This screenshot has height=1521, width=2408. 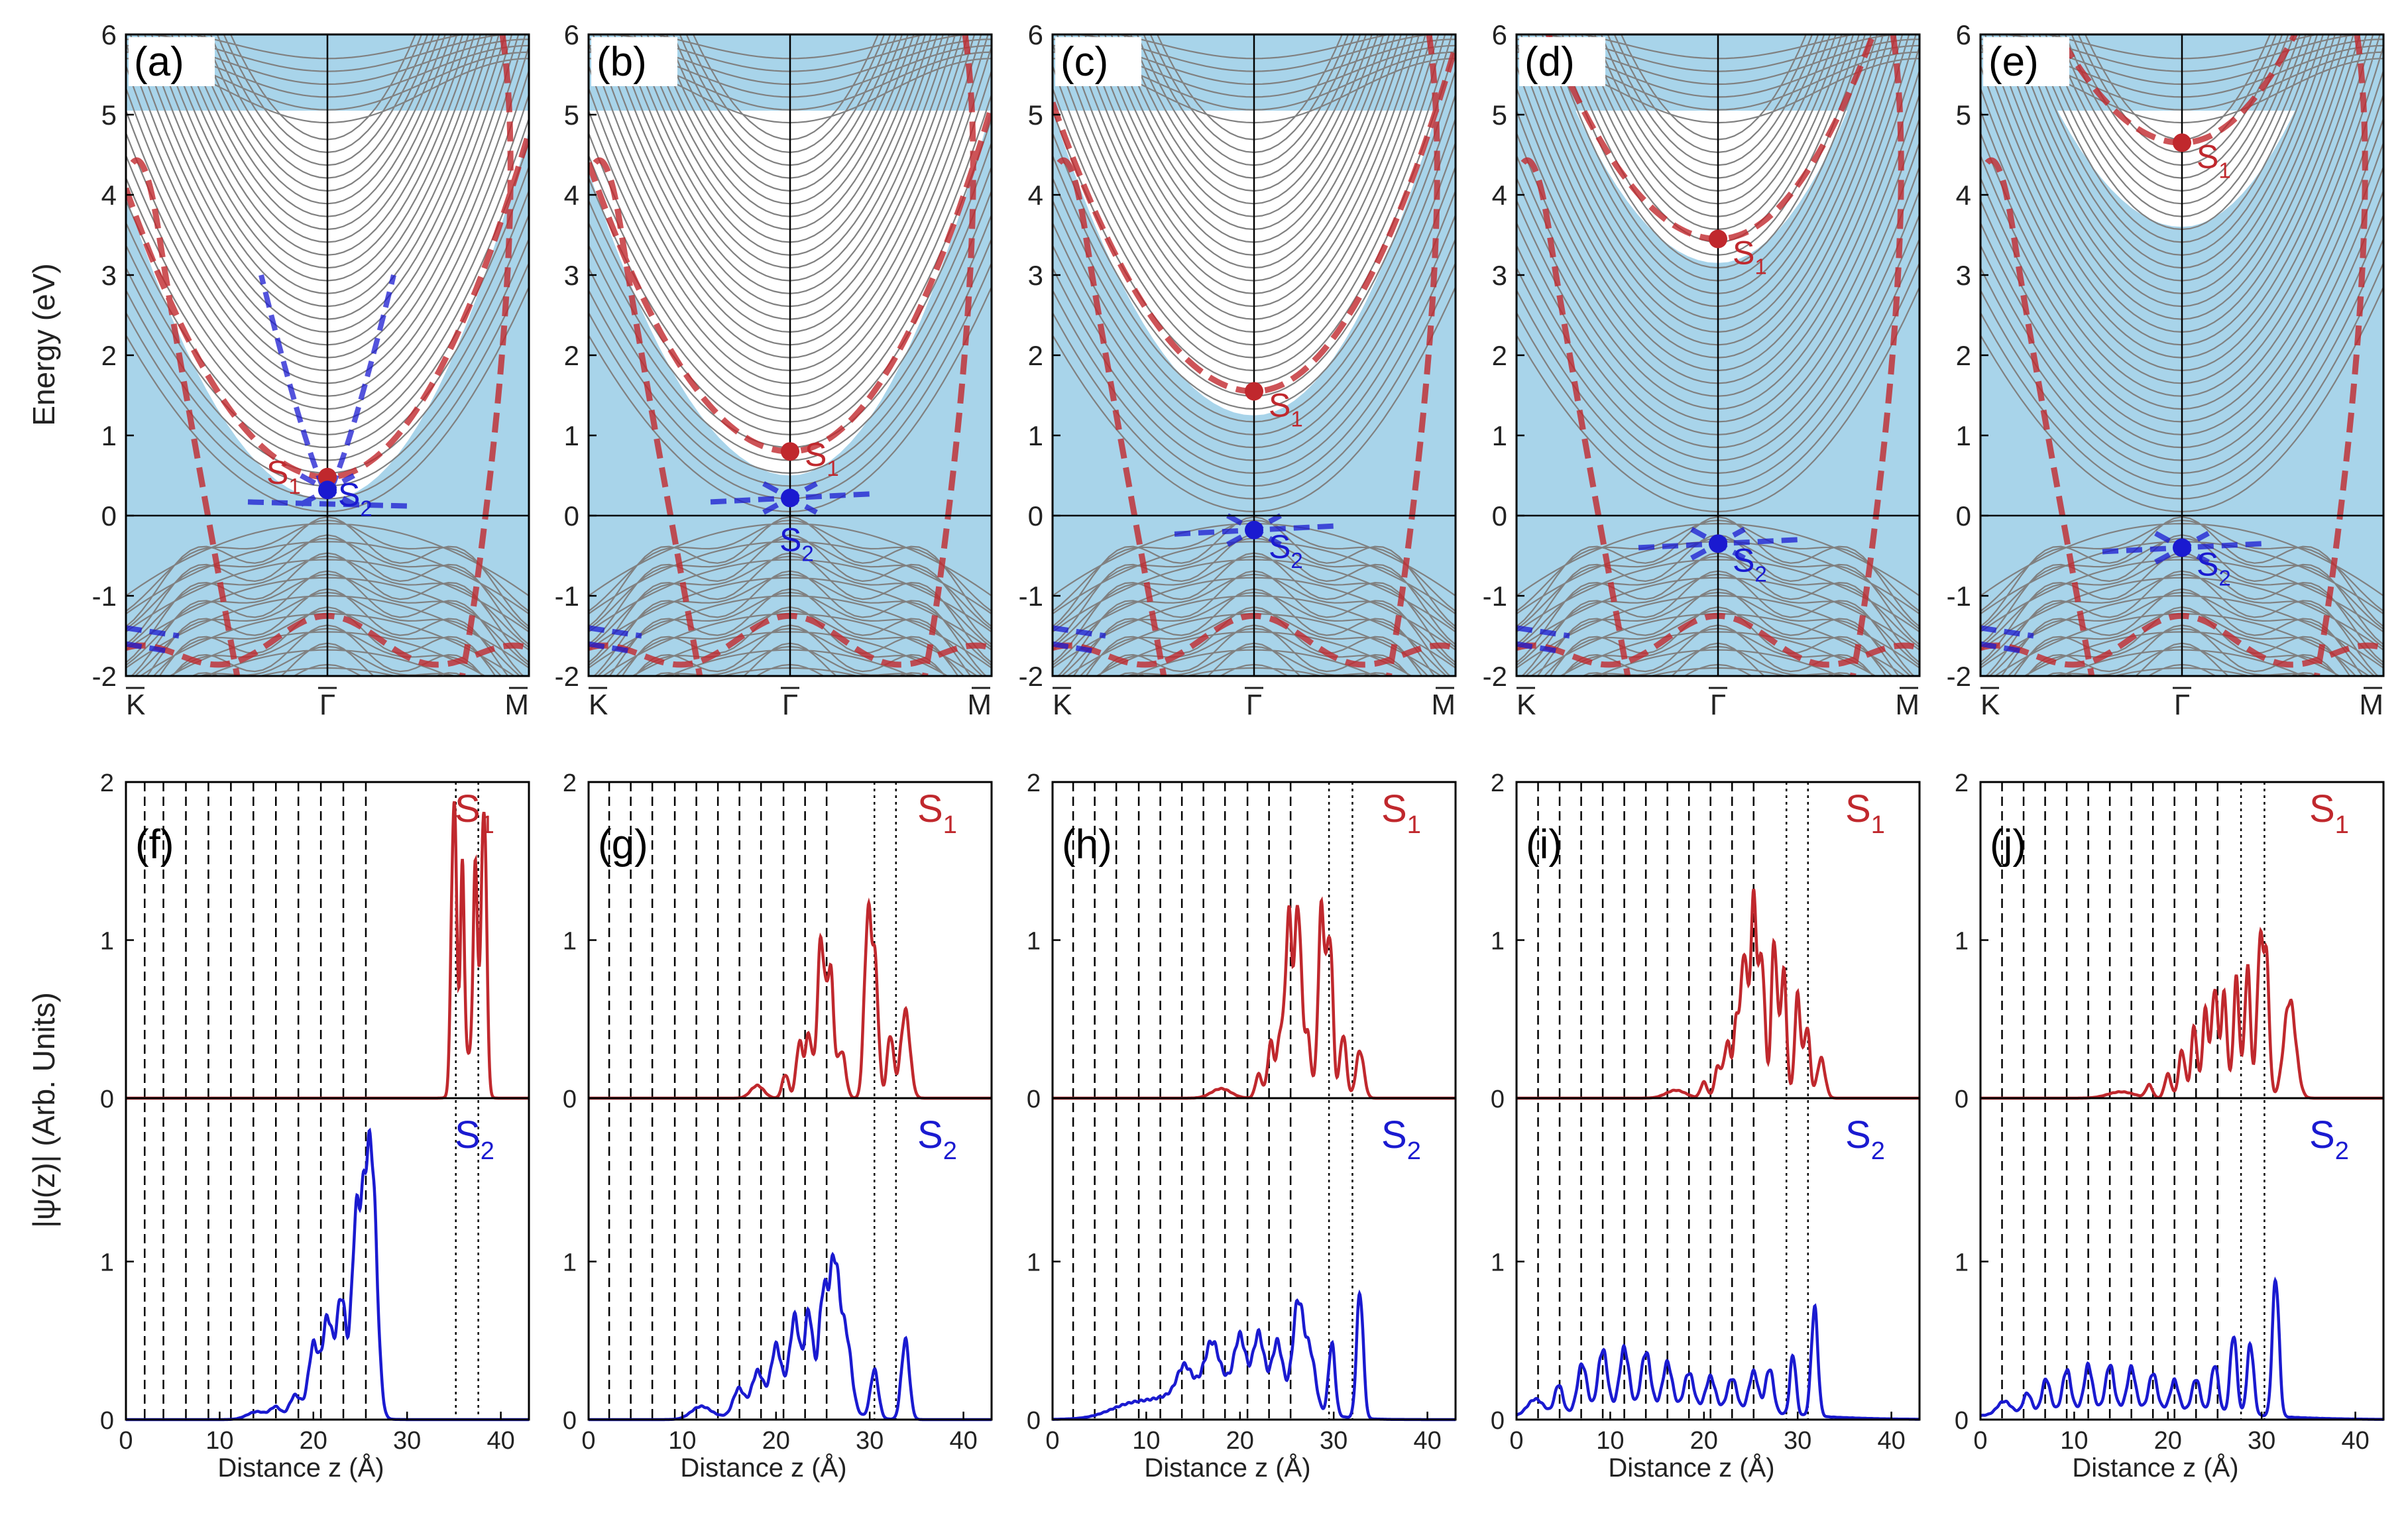 I want to click on panel-letter-bg, so click(x=2026, y=61).